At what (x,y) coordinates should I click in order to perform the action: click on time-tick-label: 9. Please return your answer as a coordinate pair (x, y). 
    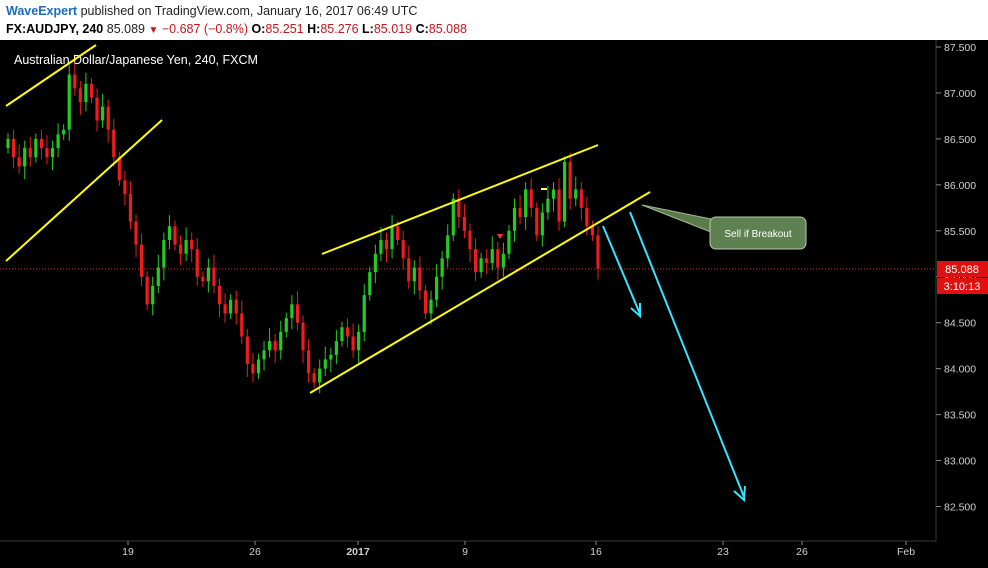
    Looking at the image, I should click on (465, 552).